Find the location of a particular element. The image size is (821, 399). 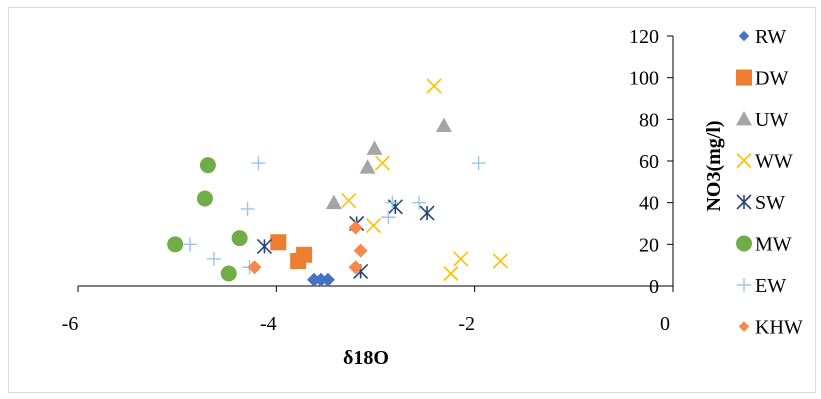

x-tick-label: -2 is located at coordinates (466, 324).